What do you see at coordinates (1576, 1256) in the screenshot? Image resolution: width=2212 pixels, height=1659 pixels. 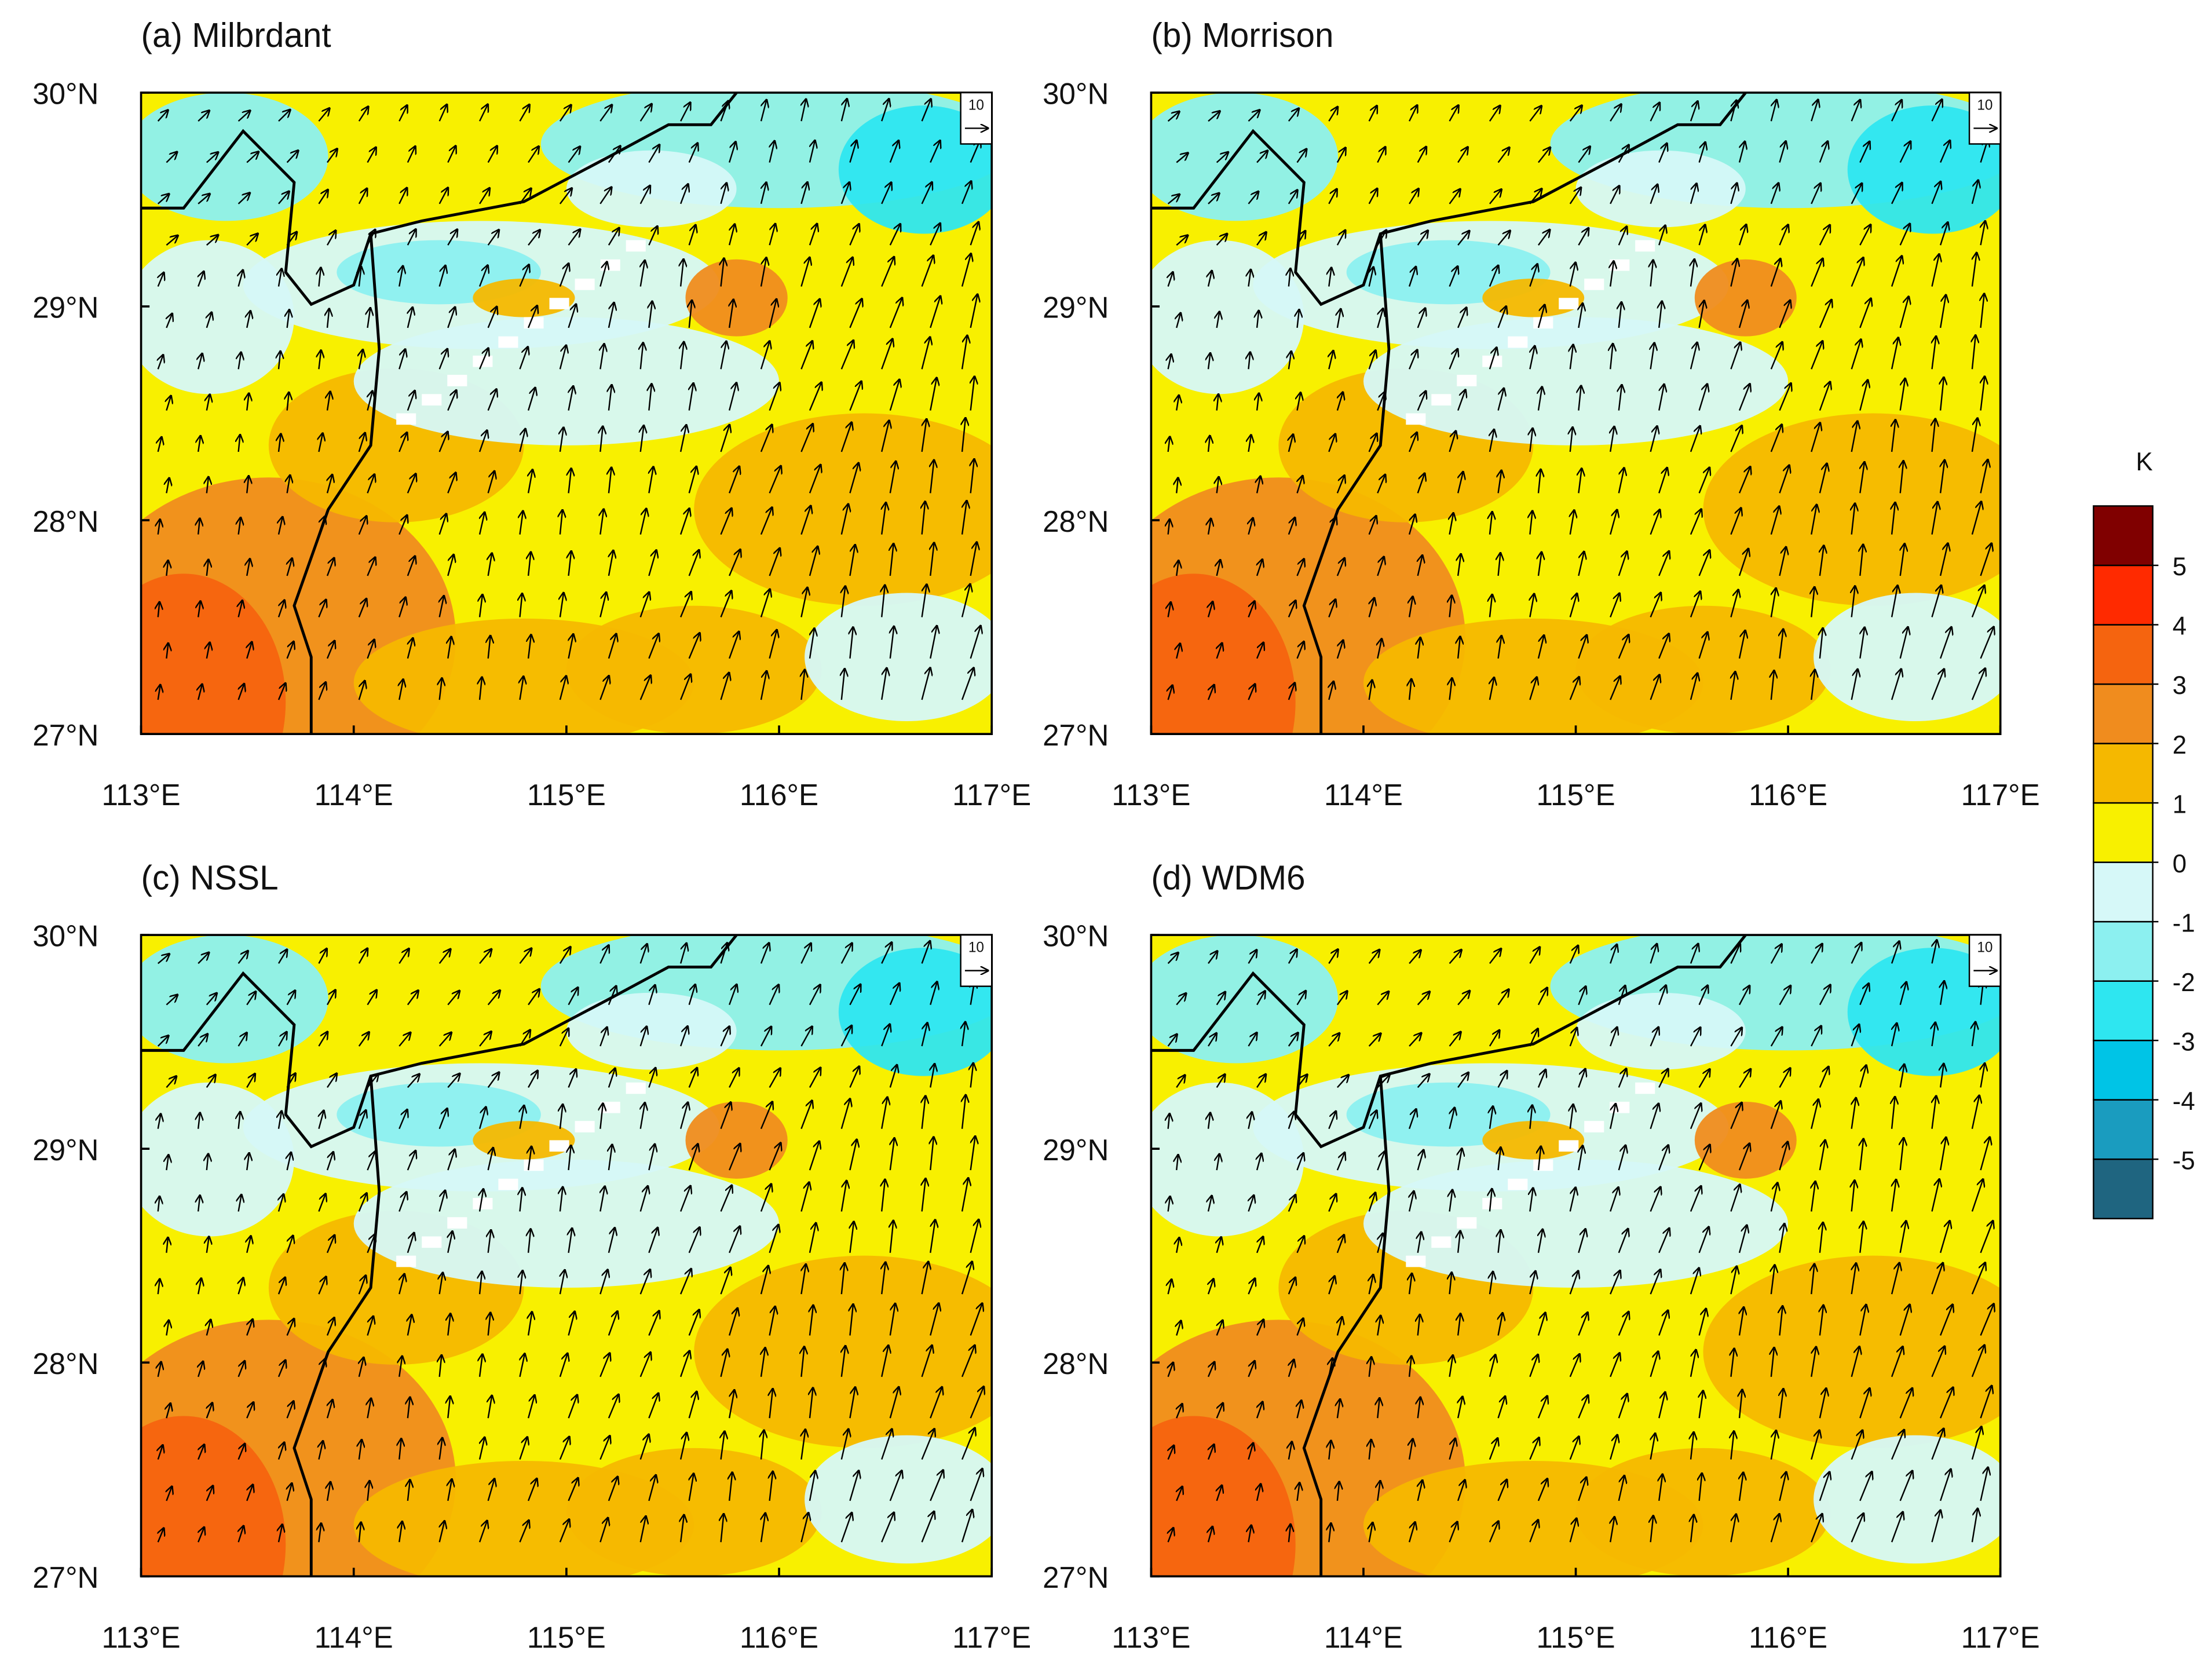 I see `field` at bounding box center [1576, 1256].